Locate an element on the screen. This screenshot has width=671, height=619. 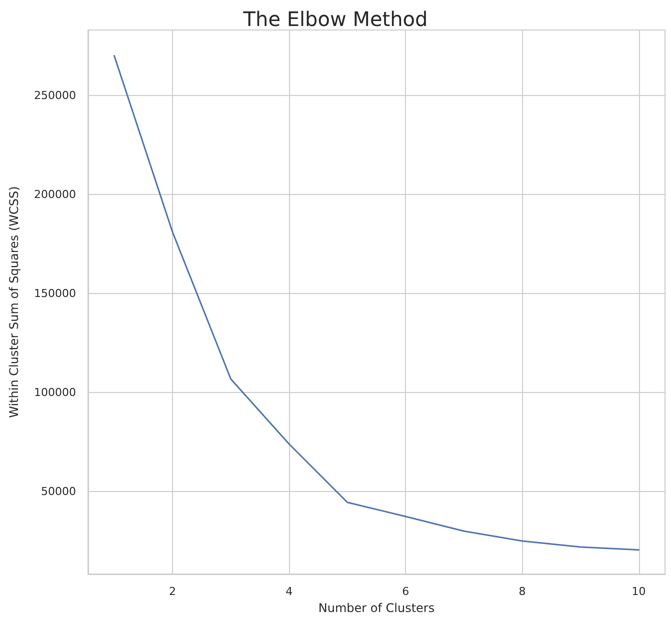
x-tick-label: 10 is located at coordinates (639, 591).